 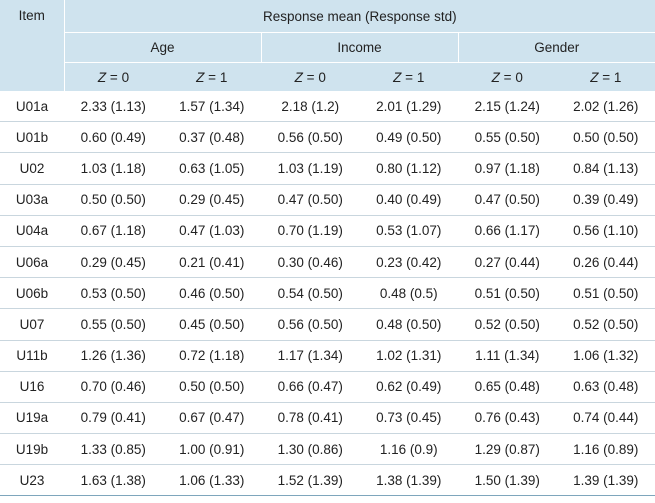 I want to click on subgroup-gender: Gender, so click(x=556, y=47).